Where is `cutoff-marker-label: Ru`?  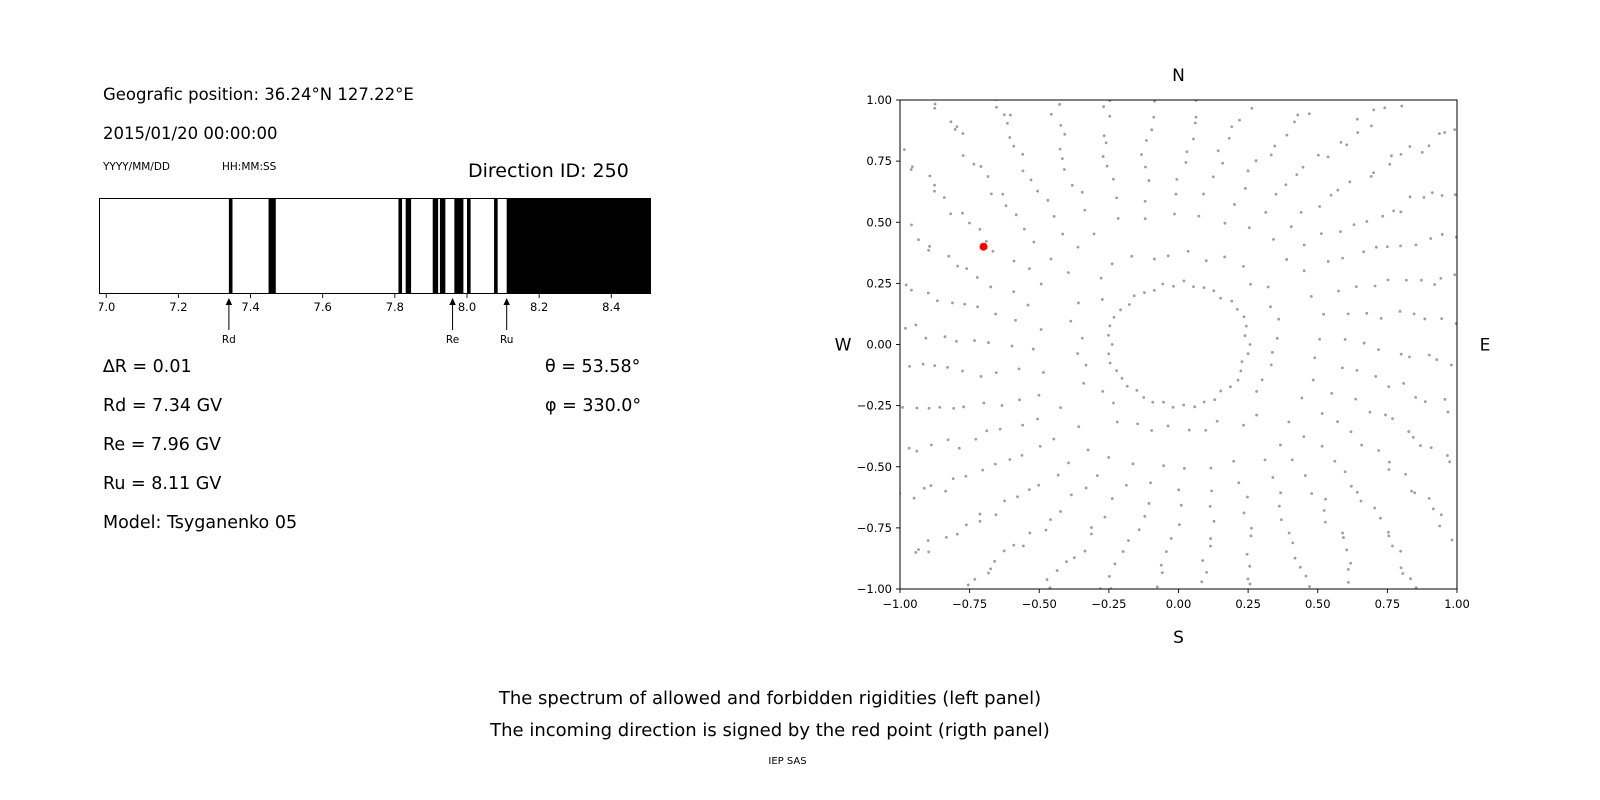 cutoff-marker-label: Ru is located at coordinates (506, 340).